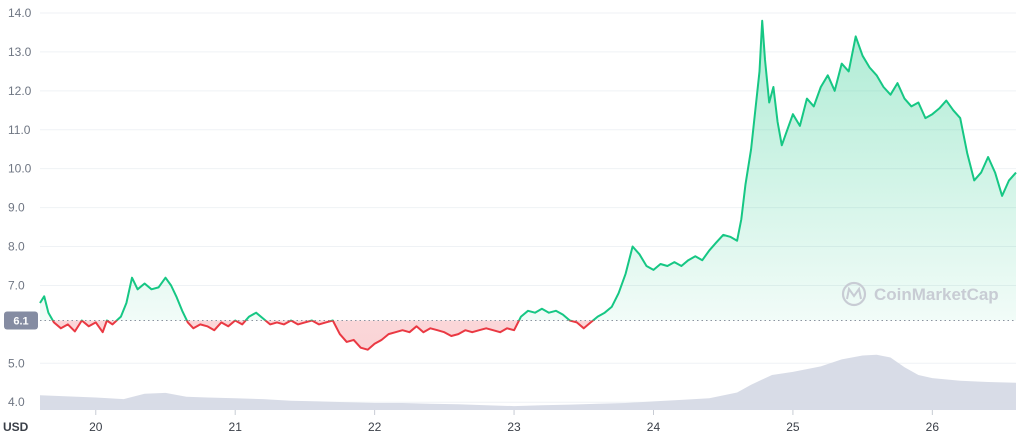 The width and height of the screenshot is (1020, 445). I want to click on x-tick-label: 21, so click(236, 427).